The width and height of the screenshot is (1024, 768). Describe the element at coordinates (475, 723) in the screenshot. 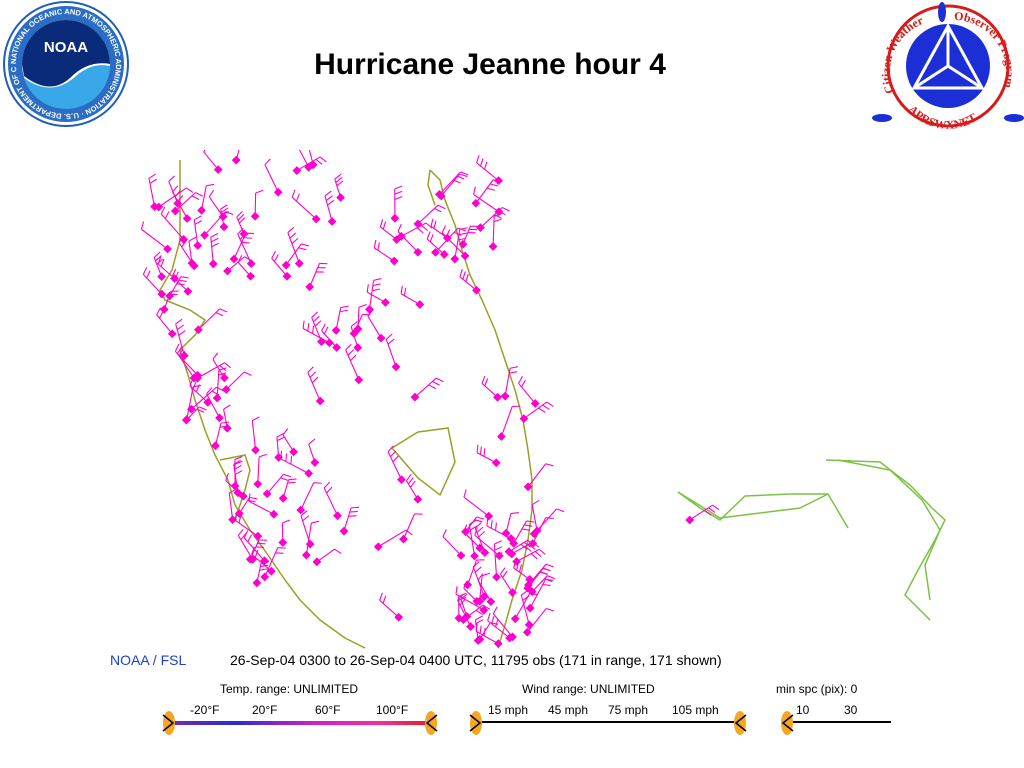

I see `wind-left-handle` at that location.